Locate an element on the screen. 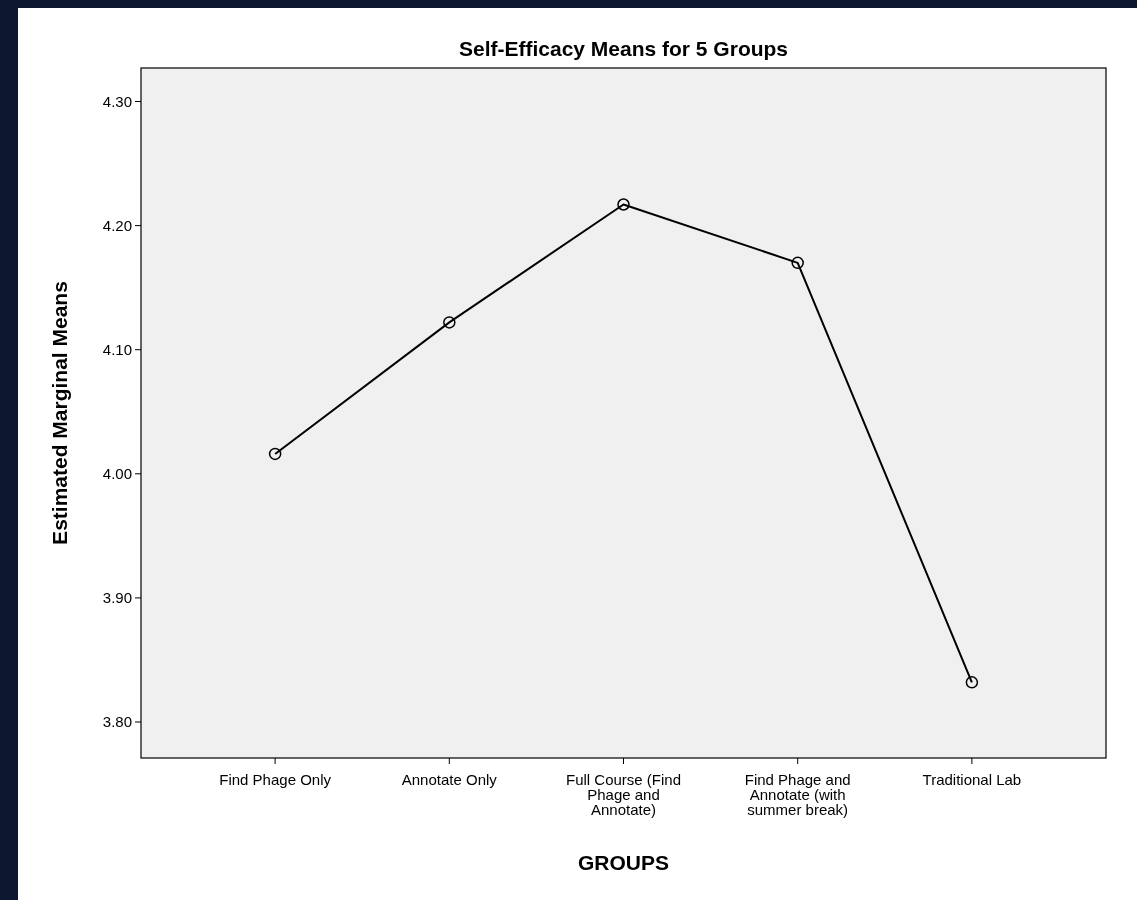 Image resolution: width=1137 pixels, height=900 pixels. chart-title: Self-Efficacy Means for 5 Groups is located at coordinates (623, 48).